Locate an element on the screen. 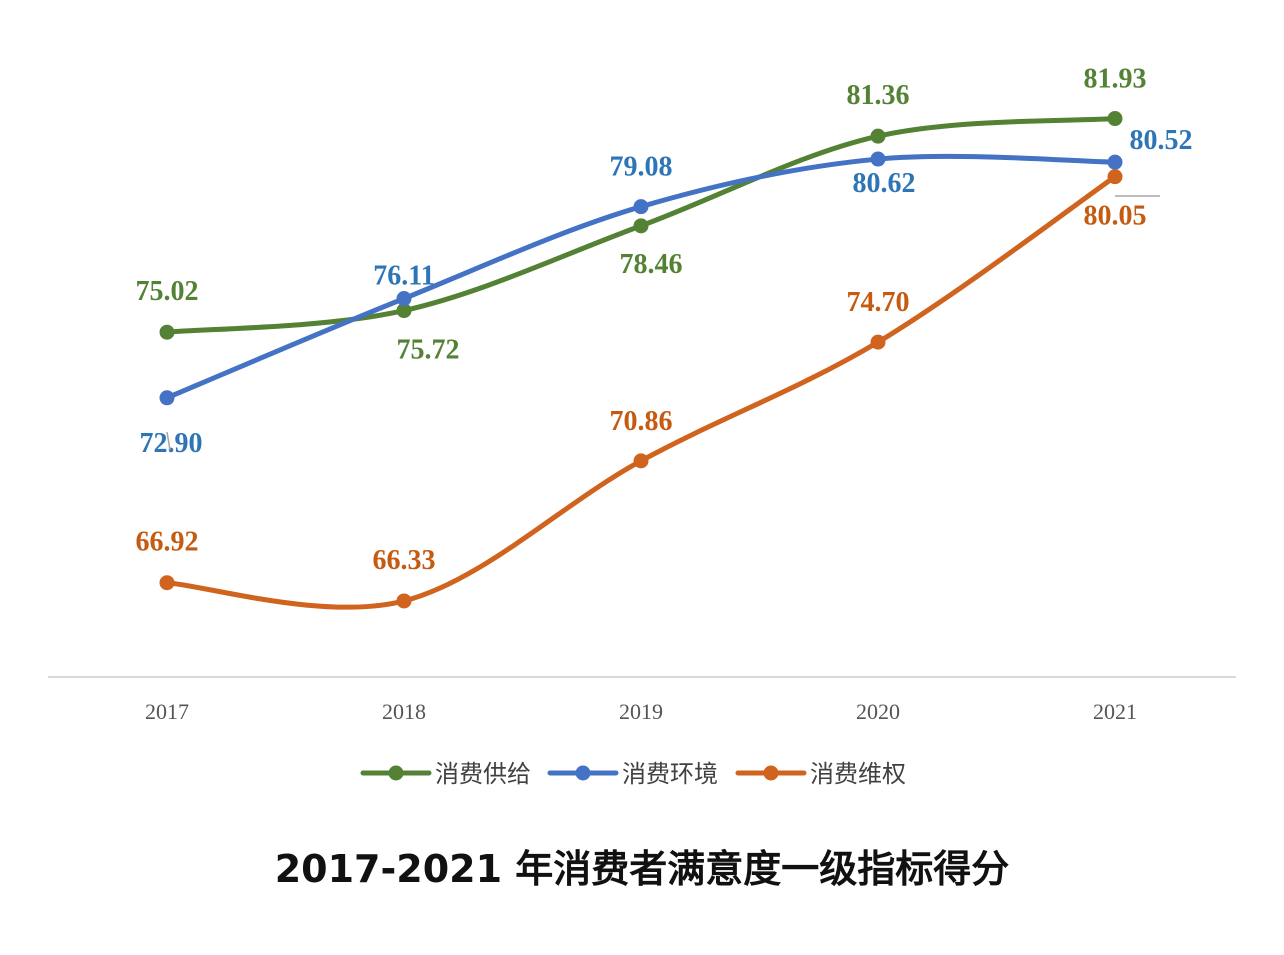 This screenshot has height=955, width=1284. x-tick-label-2018: 2018 is located at coordinates (404, 711).